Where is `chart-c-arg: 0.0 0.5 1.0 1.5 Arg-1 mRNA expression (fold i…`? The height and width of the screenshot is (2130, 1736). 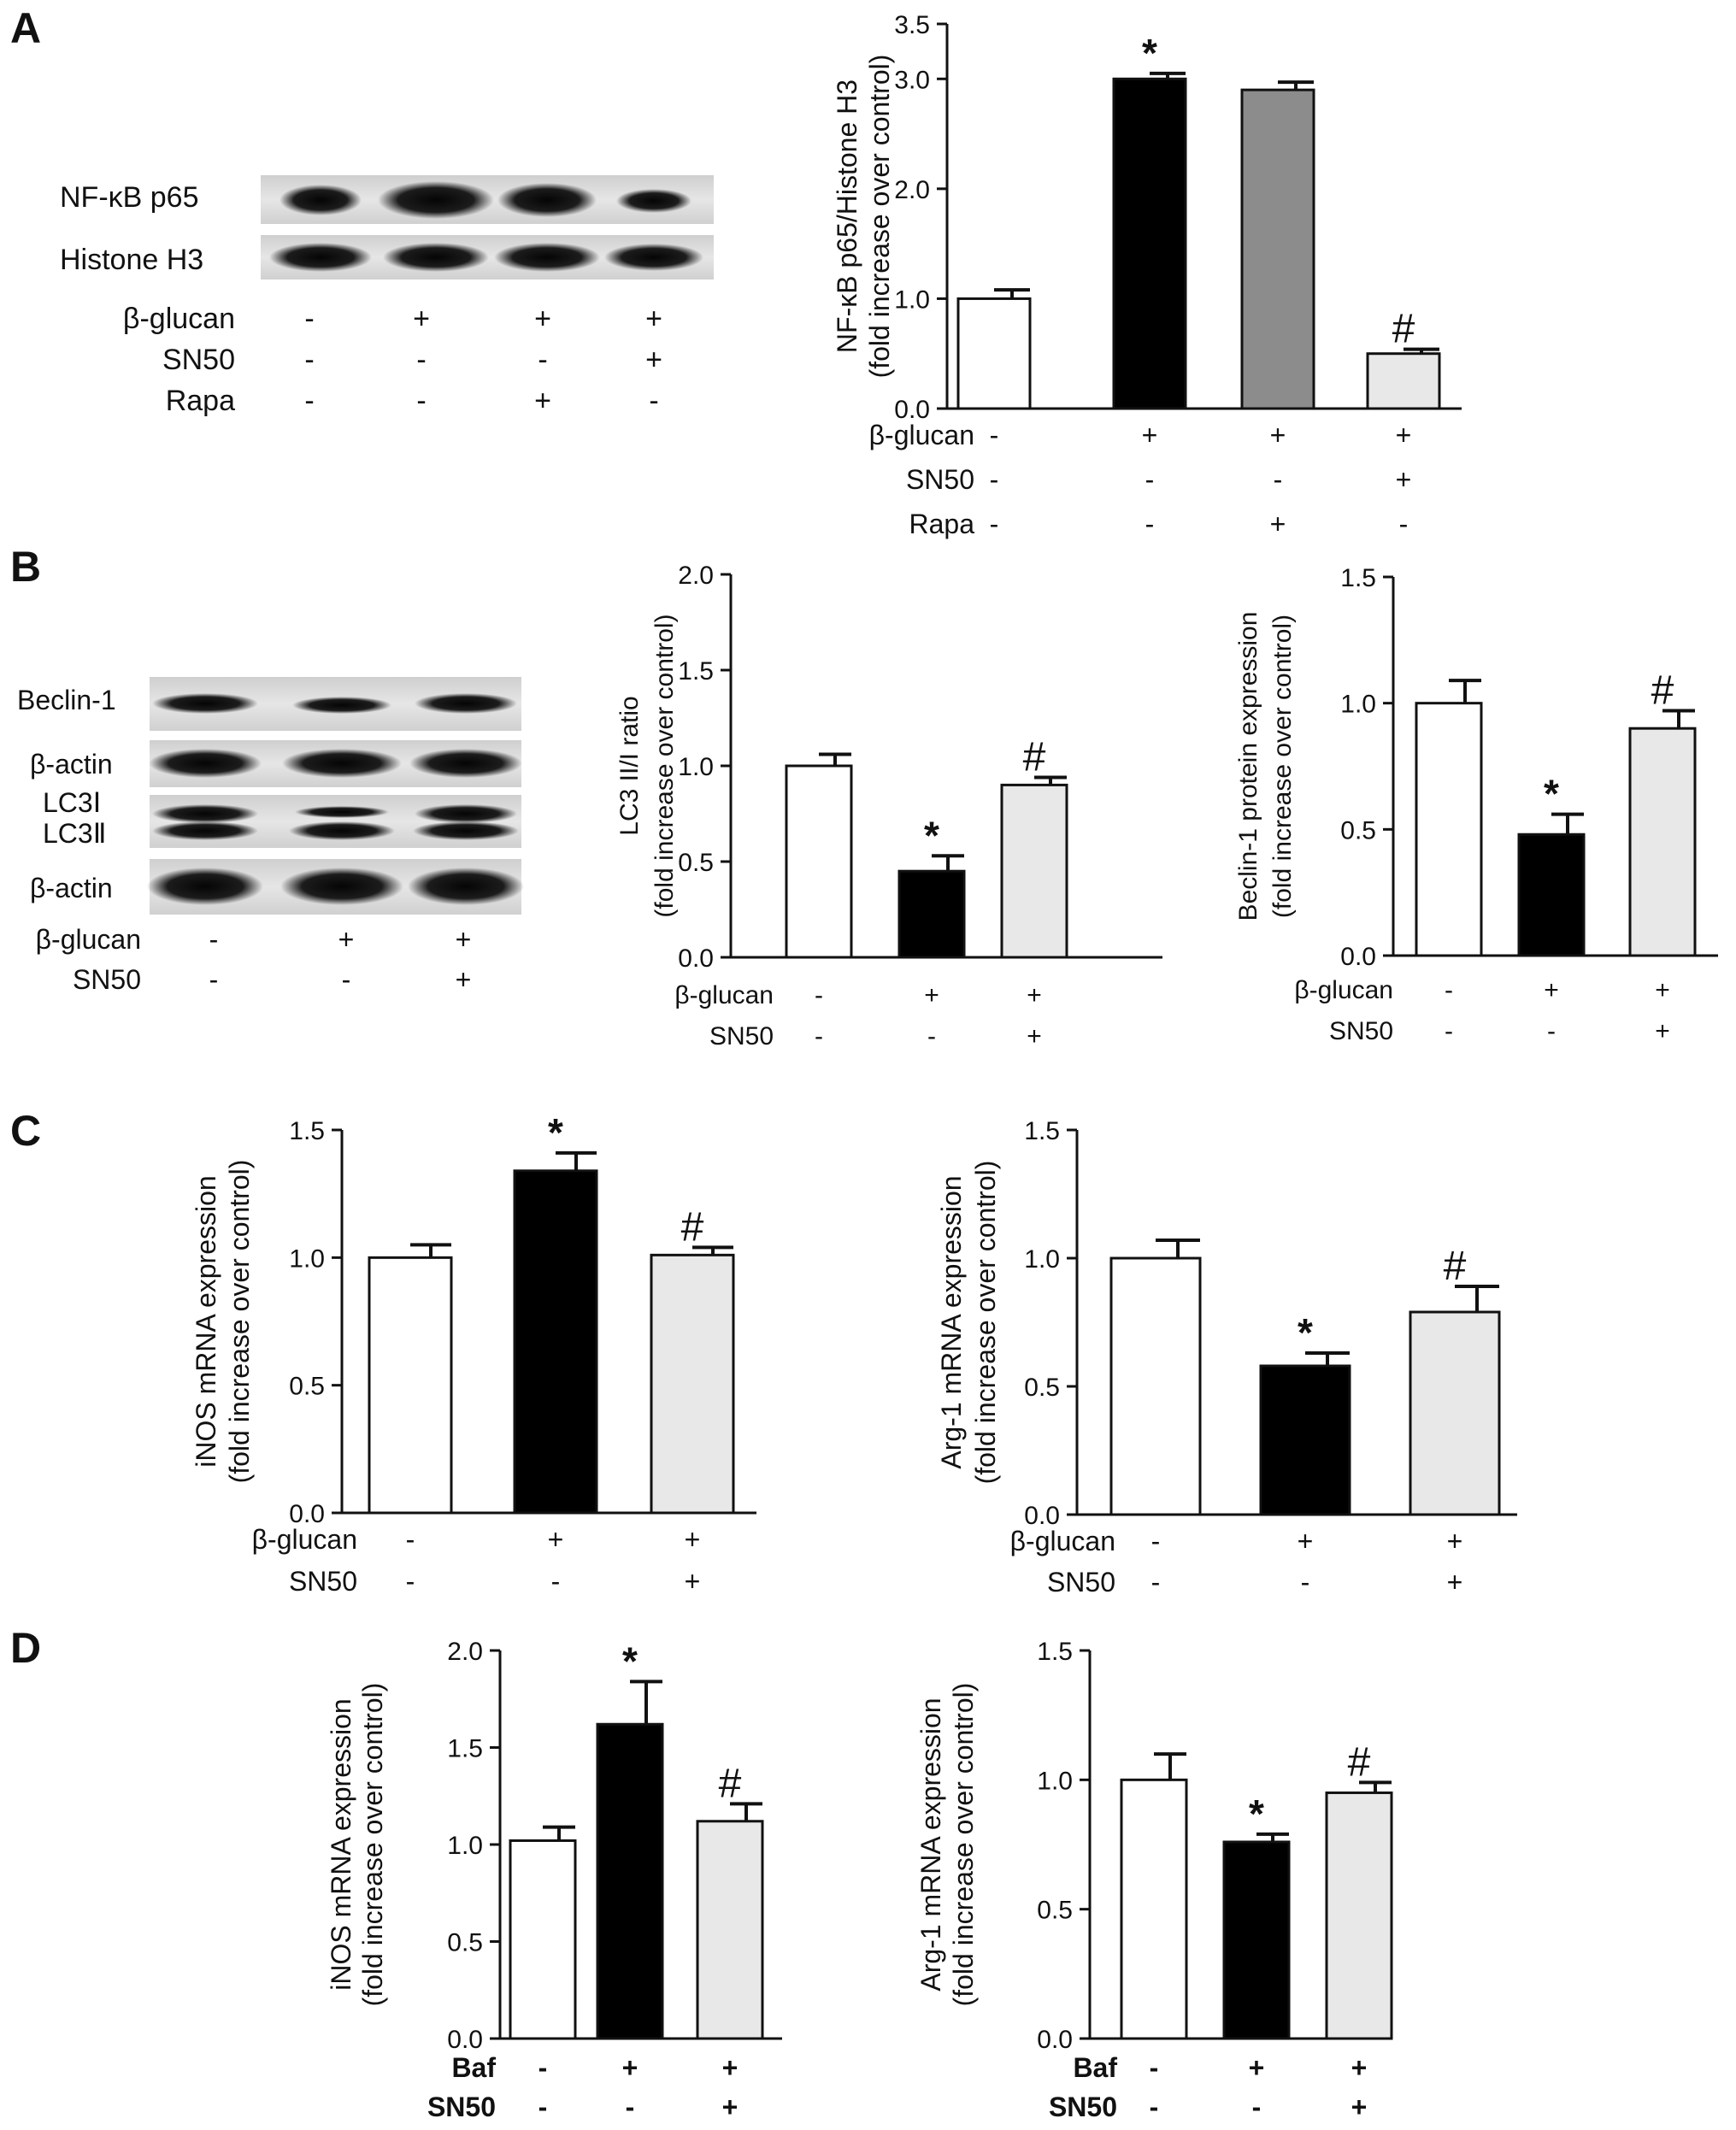
chart-c-arg: 0.0 0.5 1.0 1.5 Arg-1 mRNA expression (fold i… is located at coordinates (1227, 1357).